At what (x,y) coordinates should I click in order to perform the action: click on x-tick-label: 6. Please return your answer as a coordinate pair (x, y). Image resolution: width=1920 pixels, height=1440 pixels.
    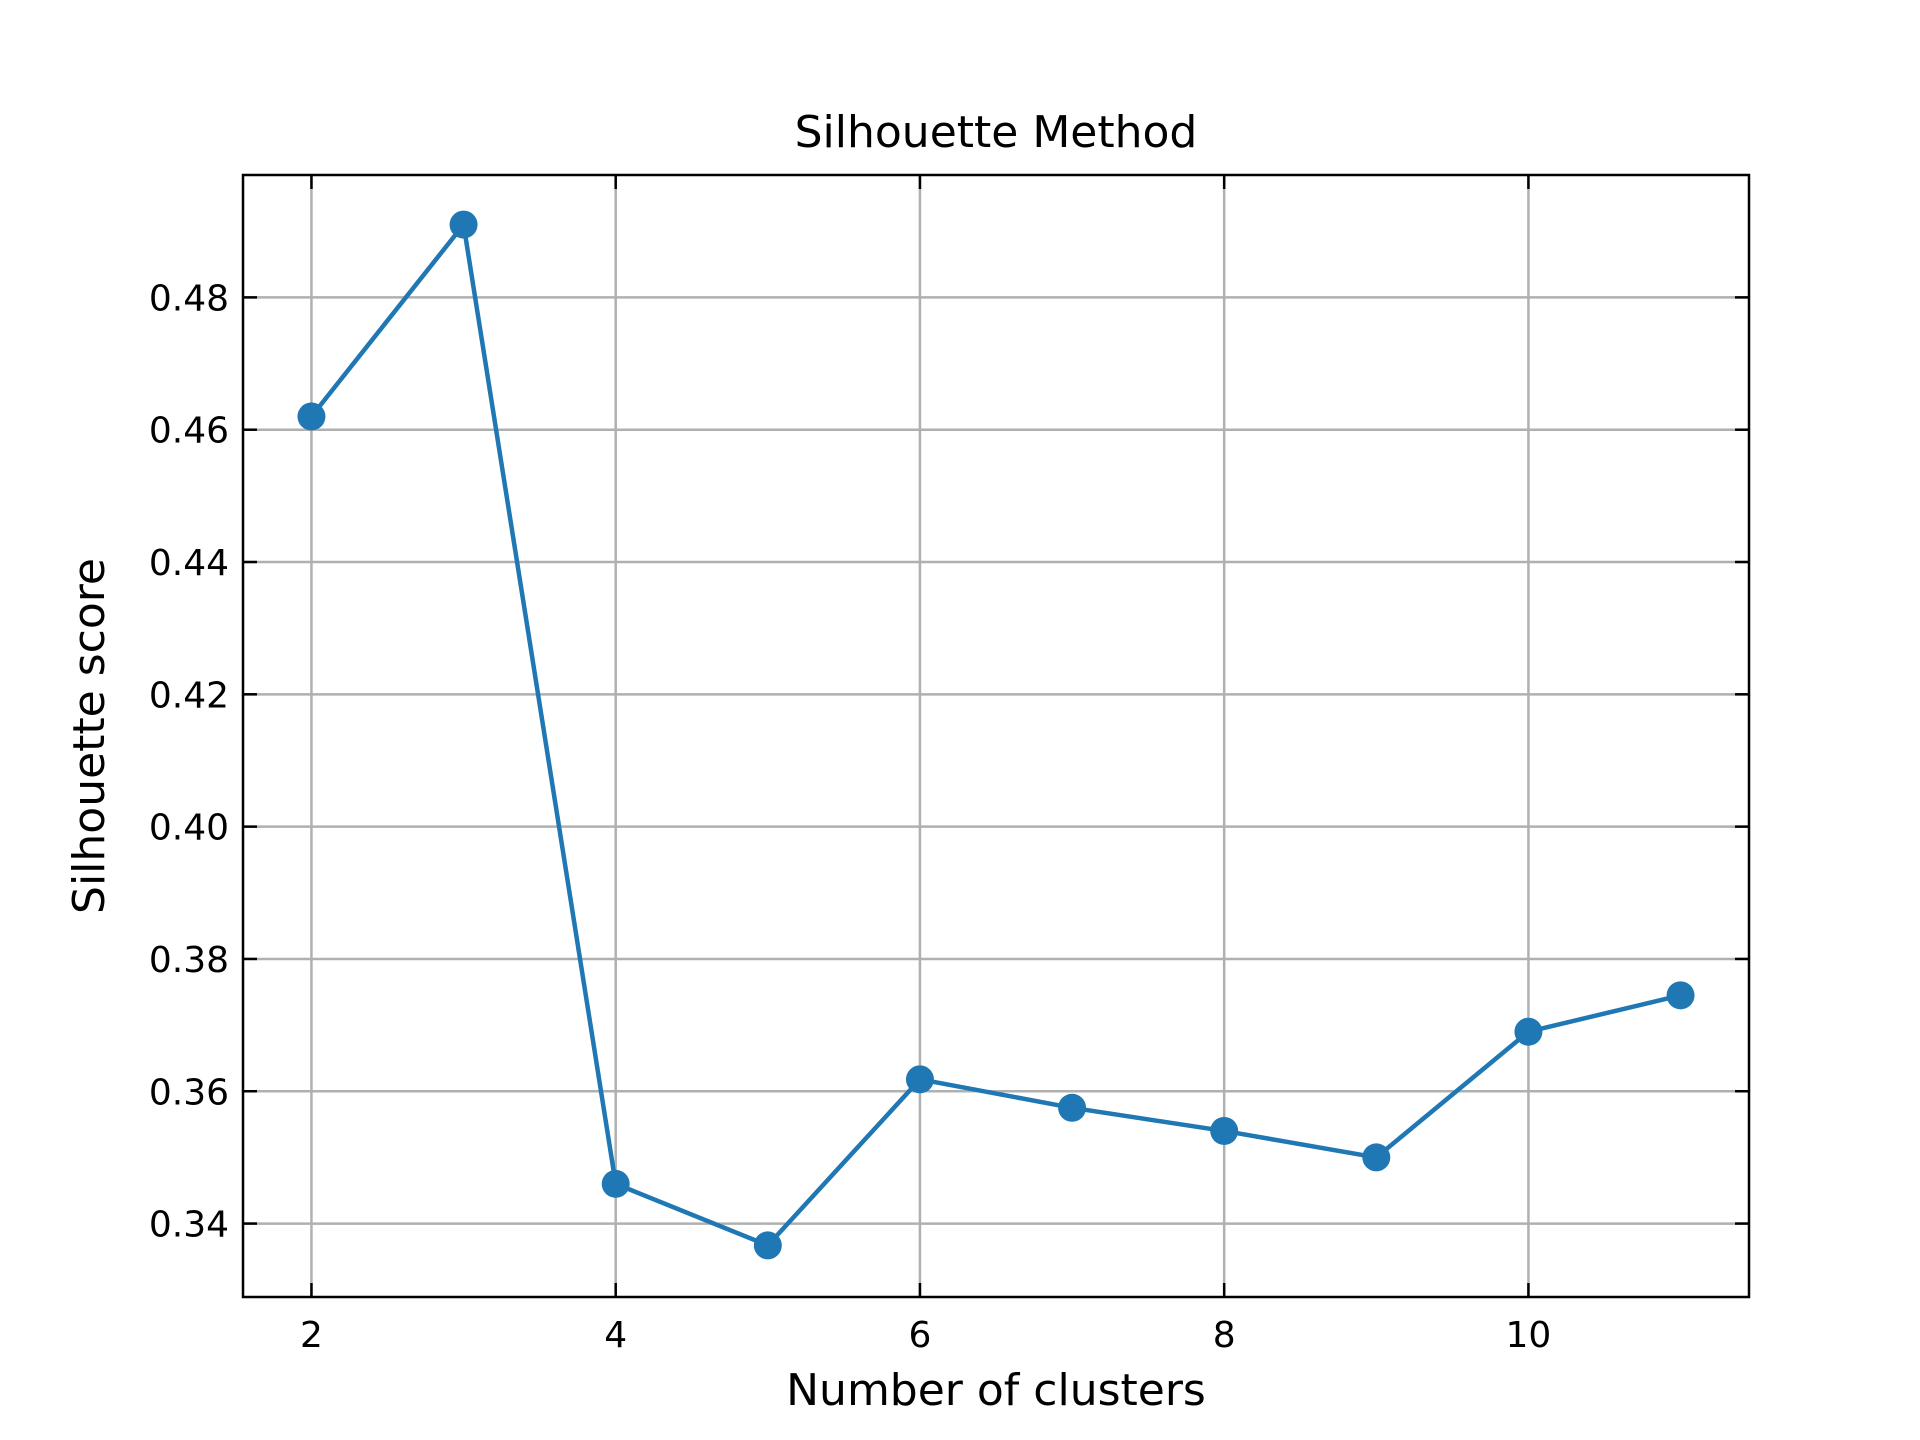
    Looking at the image, I should click on (919, 1335).